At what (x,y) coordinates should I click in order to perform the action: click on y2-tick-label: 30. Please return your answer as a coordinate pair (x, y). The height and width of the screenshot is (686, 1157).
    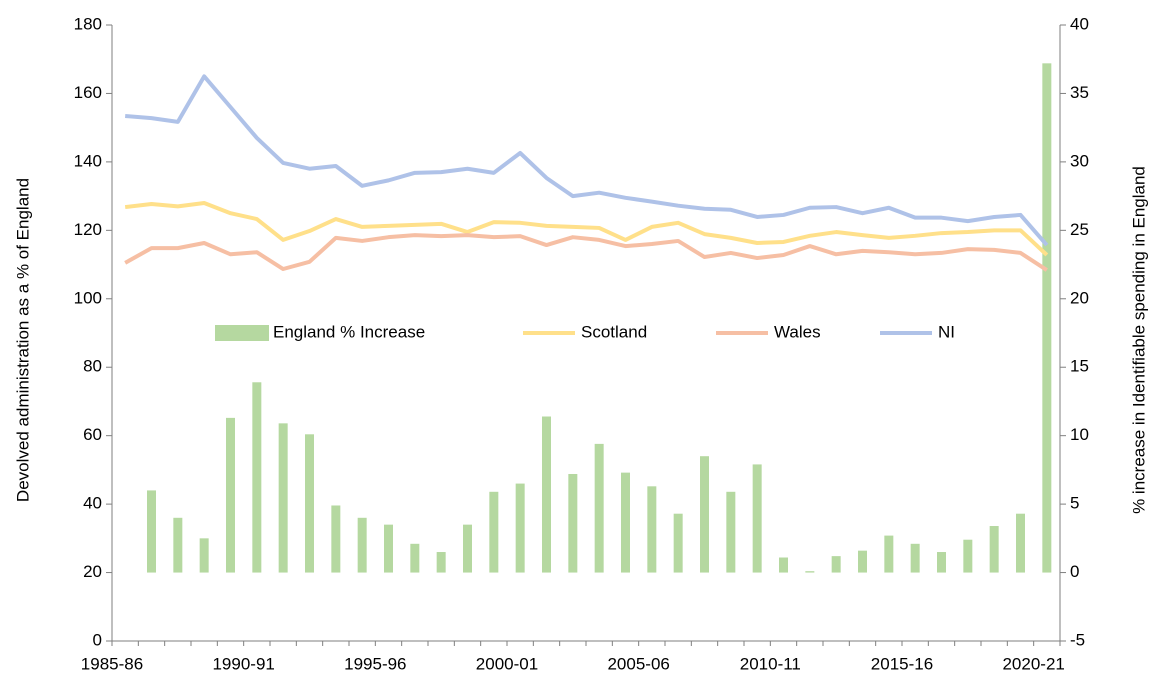
    Looking at the image, I should click on (1079, 160).